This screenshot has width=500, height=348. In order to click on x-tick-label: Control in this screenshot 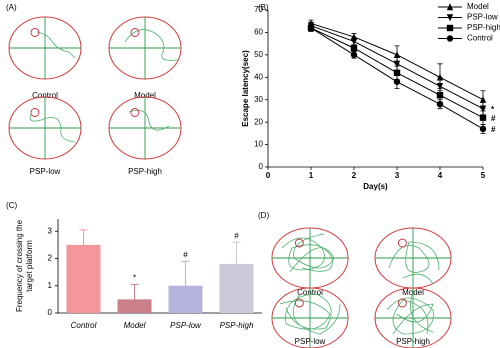, I will do `click(84, 325)`.